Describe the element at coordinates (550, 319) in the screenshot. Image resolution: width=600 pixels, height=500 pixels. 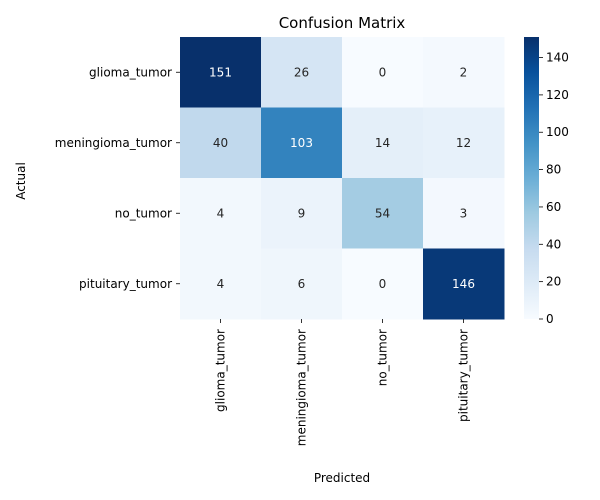
I see `colorbar-tick-label-0: 0` at that location.